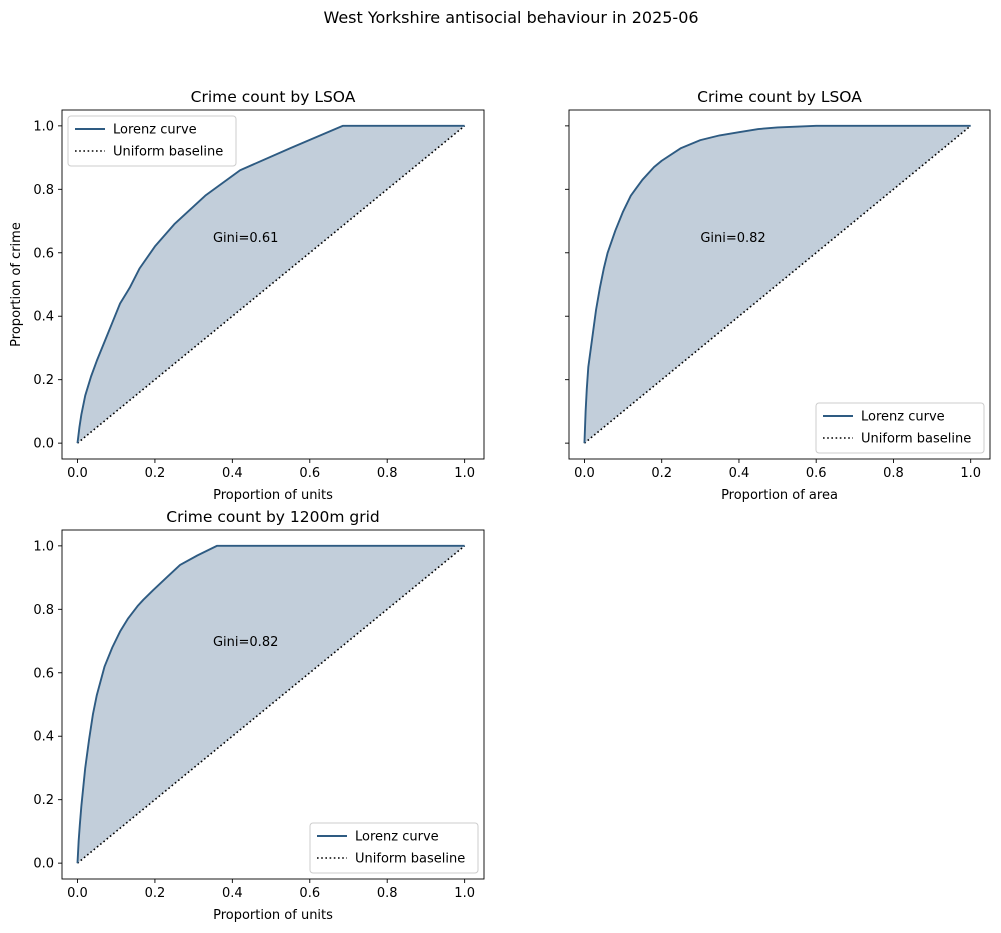 The image size is (1001, 933). What do you see at coordinates (16, 284) in the screenshot?
I see `y-axis-label: Proportion of crime` at bounding box center [16, 284].